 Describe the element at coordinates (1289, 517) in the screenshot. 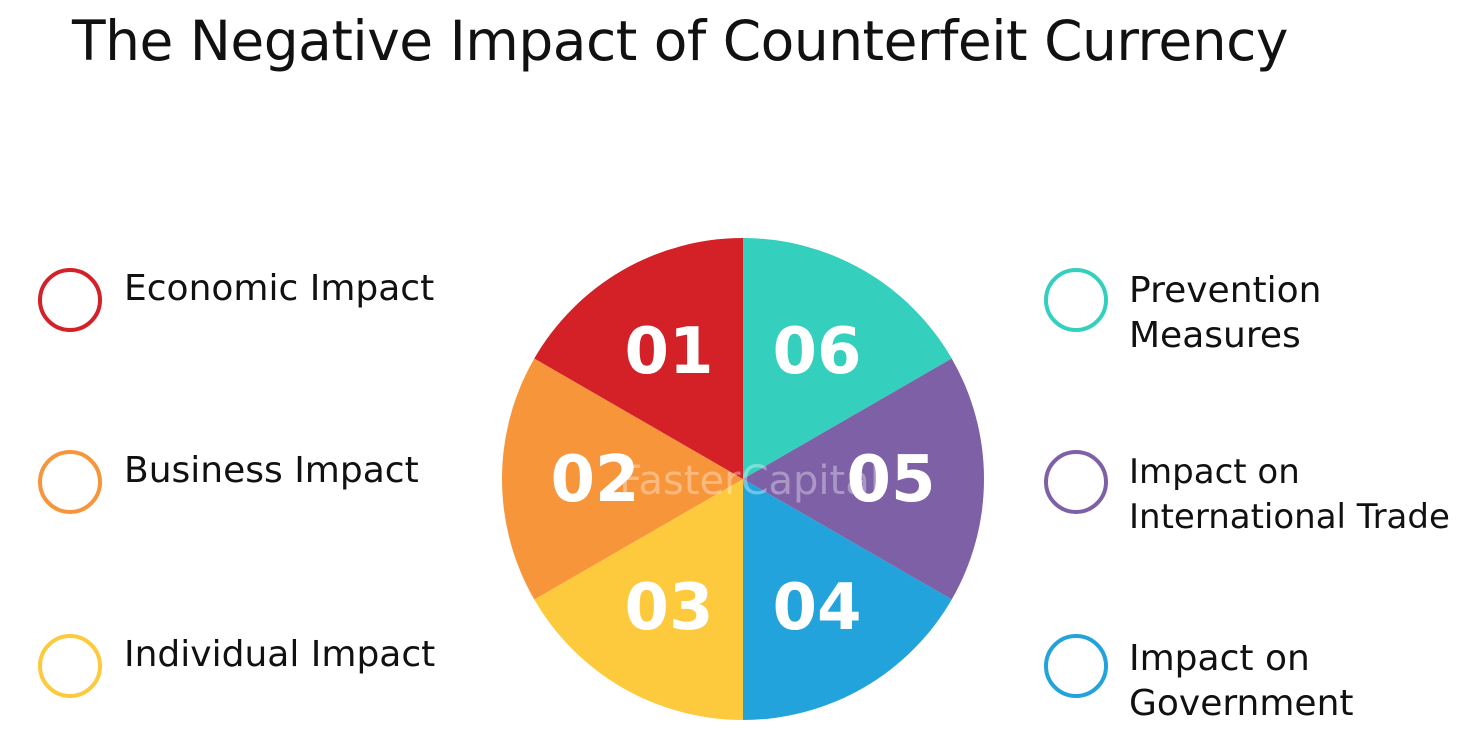

I see `legend-label-line: International Trade` at that location.